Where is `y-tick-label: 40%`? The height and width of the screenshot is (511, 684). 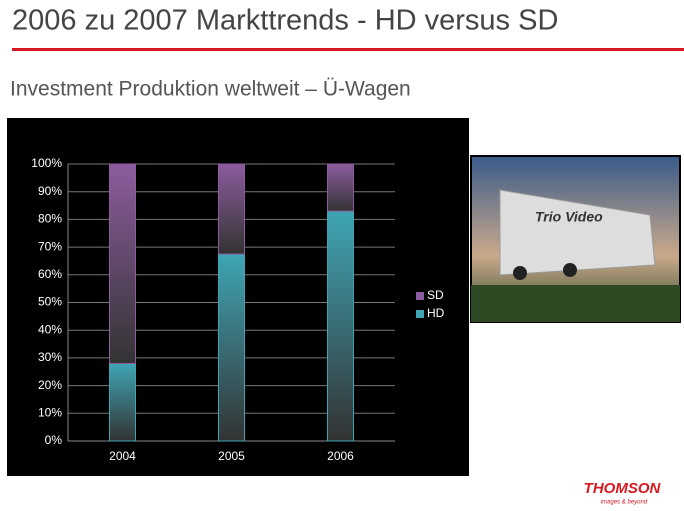
y-tick-label: 40% is located at coordinates (50, 329).